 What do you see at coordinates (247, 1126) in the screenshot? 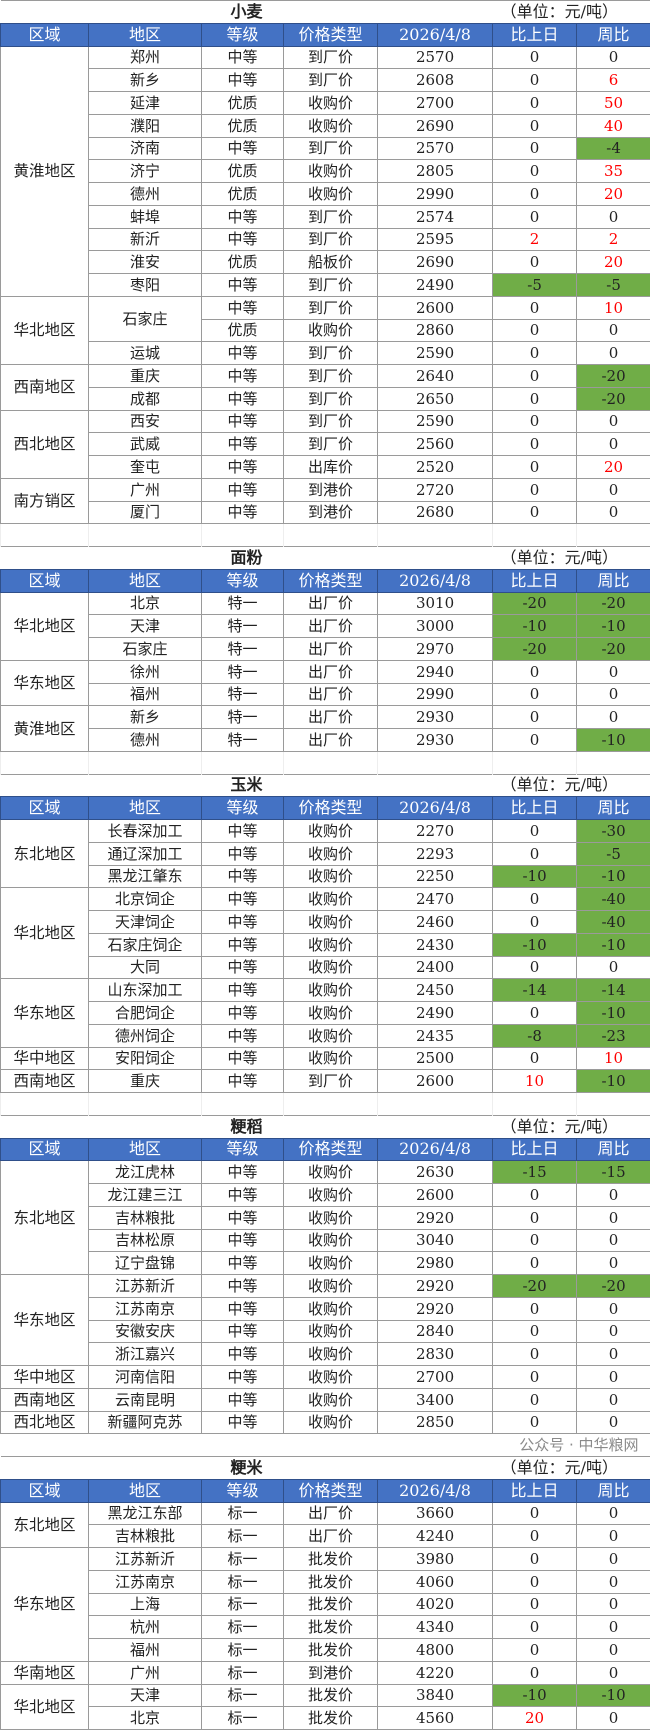
I see `section-title: 粳稻` at bounding box center [247, 1126].